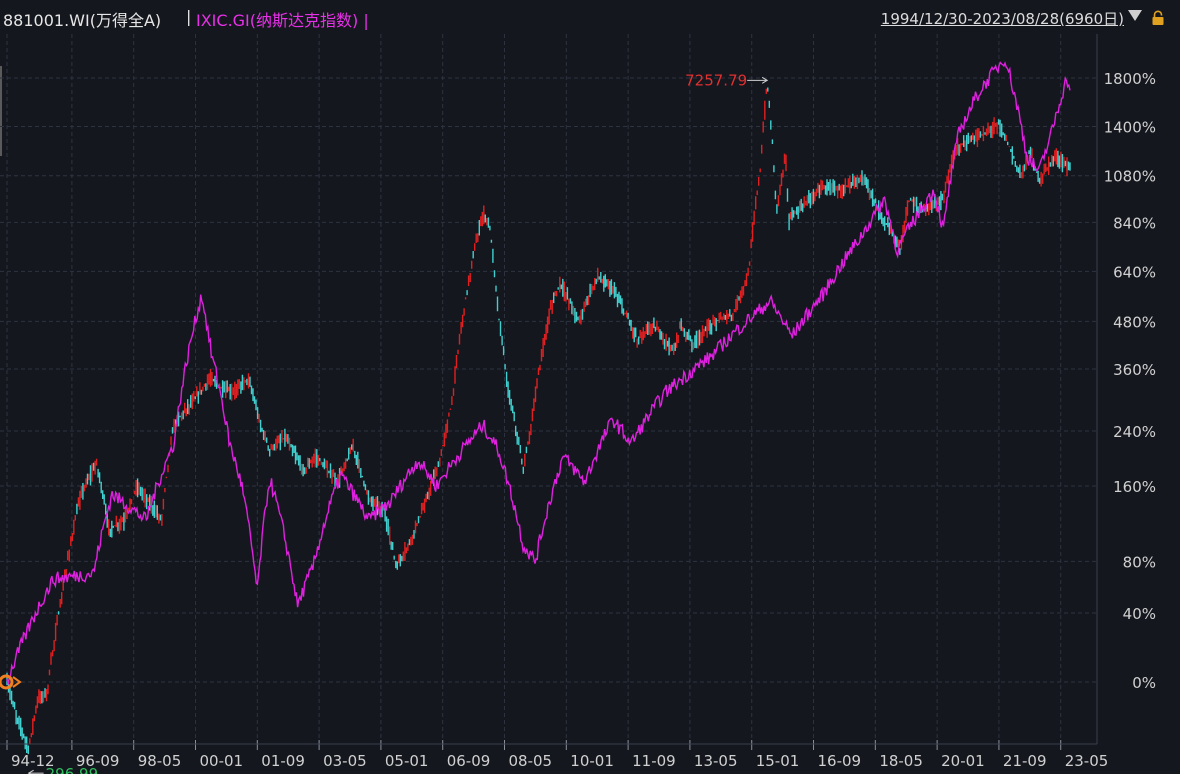 Image resolution: width=1180 pixels, height=774 pixels. Describe the element at coordinates (592, 761) in the screenshot. I see `x-tick-label: 10-01` at that location.